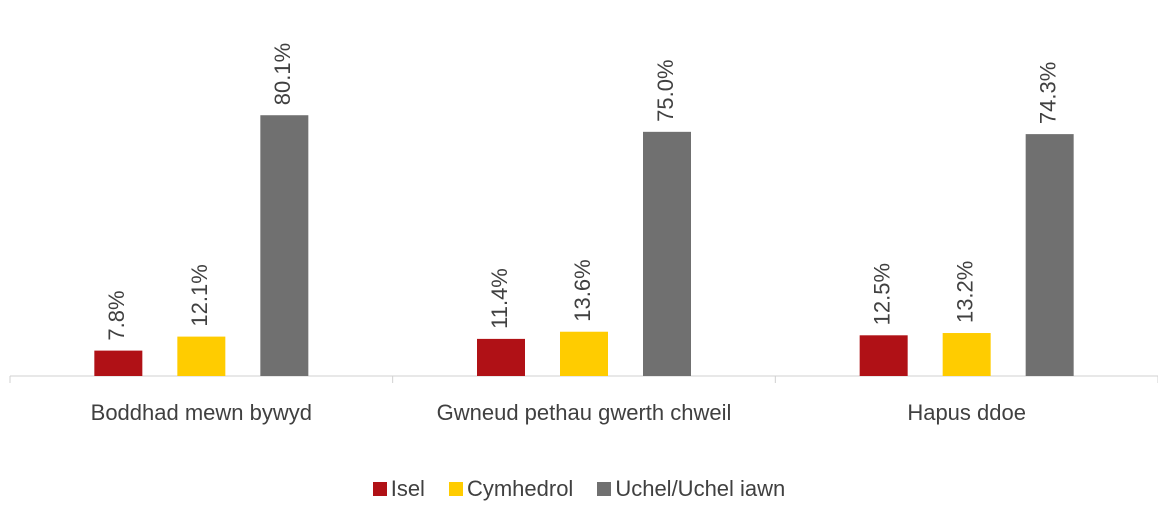  What do you see at coordinates (199, 295) in the screenshot?
I see `data-label: 12.1%` at bounding box center [199, 295].